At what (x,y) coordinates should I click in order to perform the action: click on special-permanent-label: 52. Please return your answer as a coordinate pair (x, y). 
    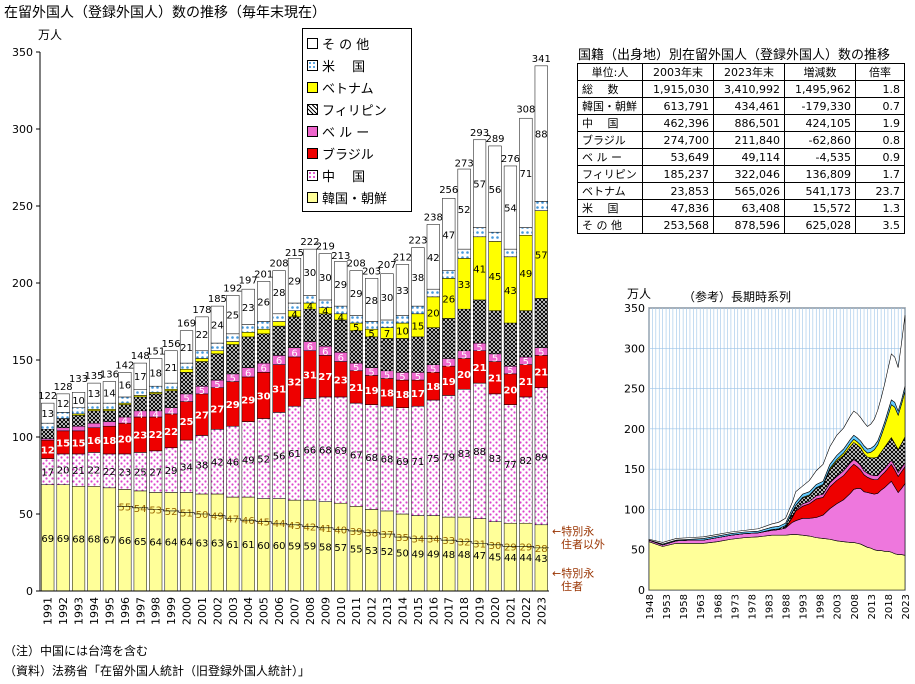
    Looking at the image, I should click on (171, 512).